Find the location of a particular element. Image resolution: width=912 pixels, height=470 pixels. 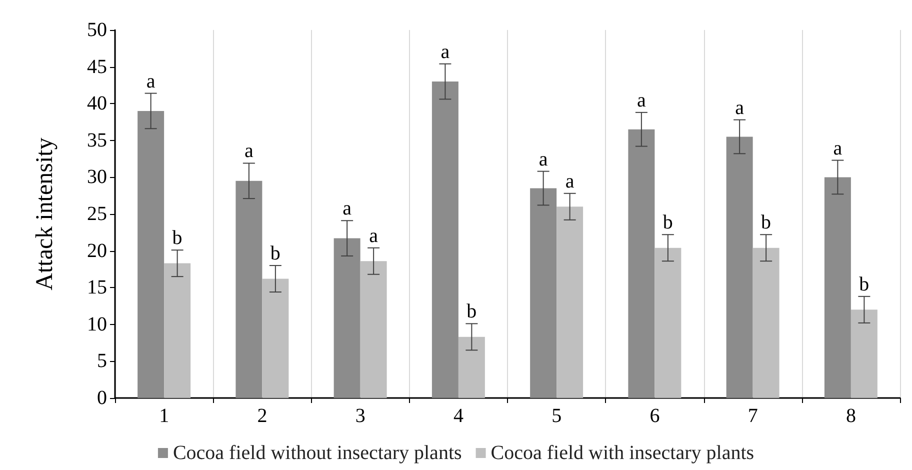

x-tick-label: 7 is located at coordinates (753, 416).